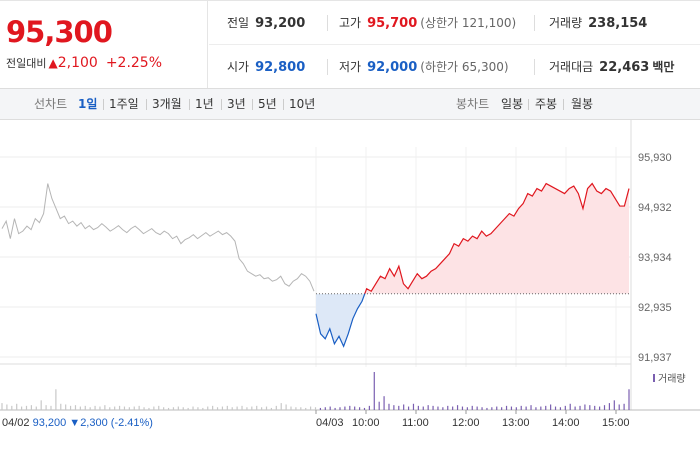  What do you see at coordinates (53, 63) in the screenshot?
I see `up-arrow-icon: ▲` at bounding box center [53, 63].